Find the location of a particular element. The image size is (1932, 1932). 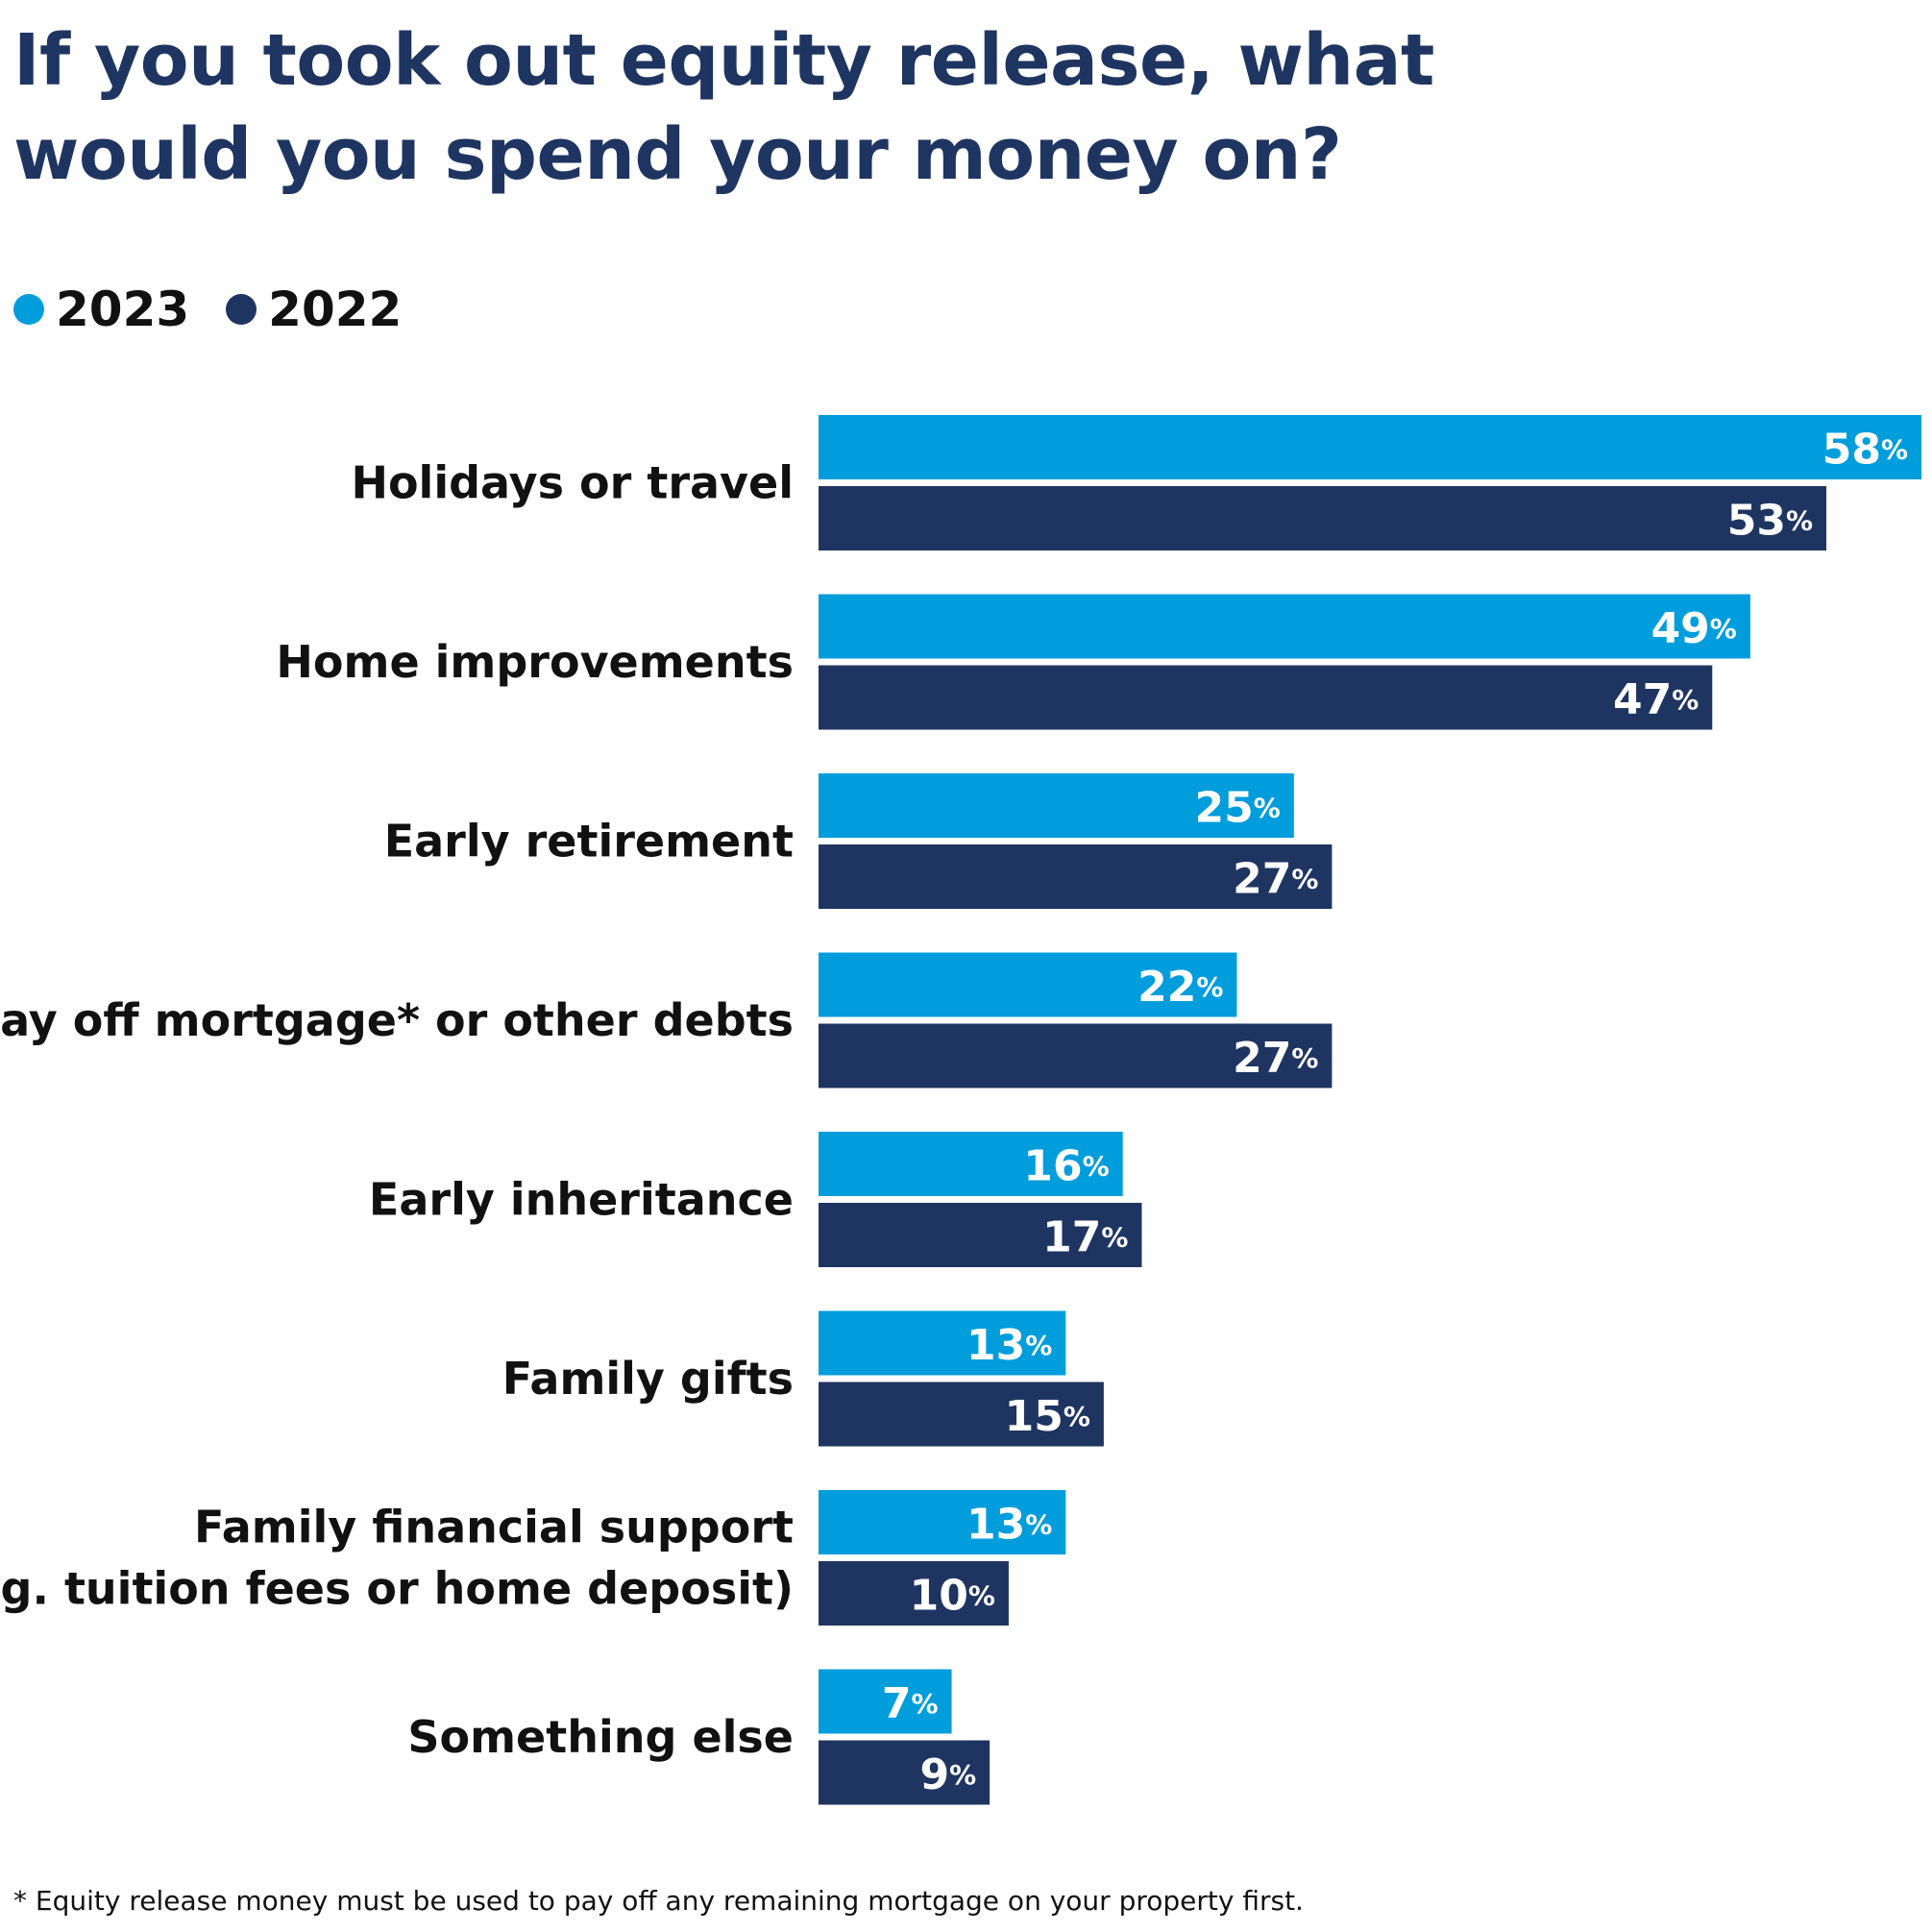

data-label-value: 15 is located at coordinates (1034, 1416).